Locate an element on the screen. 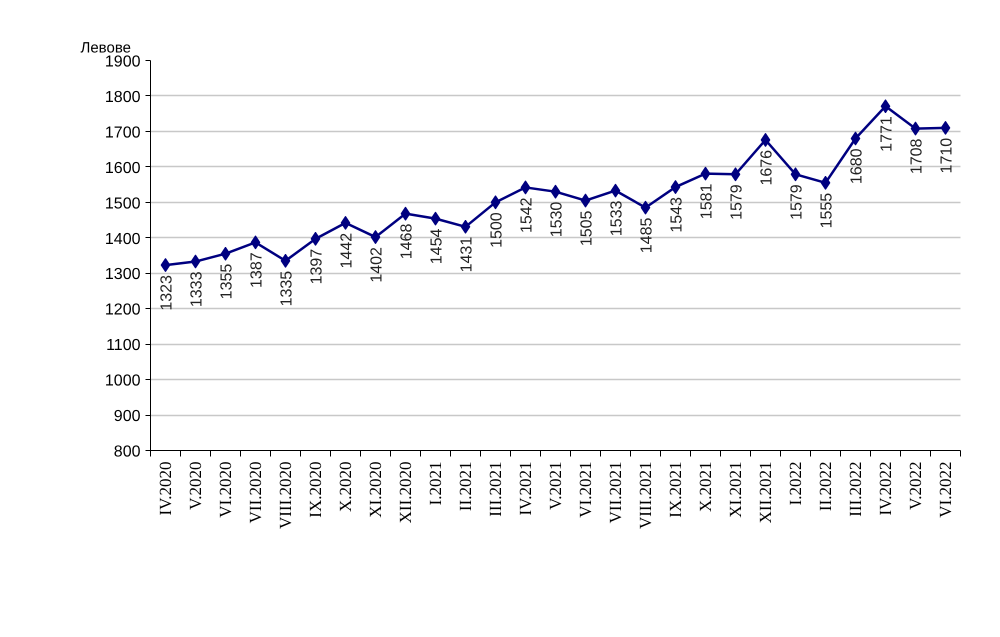 The height and width of the screenshot is (637, 1000). data-label: 1387 is located at coordinates (257, 270).